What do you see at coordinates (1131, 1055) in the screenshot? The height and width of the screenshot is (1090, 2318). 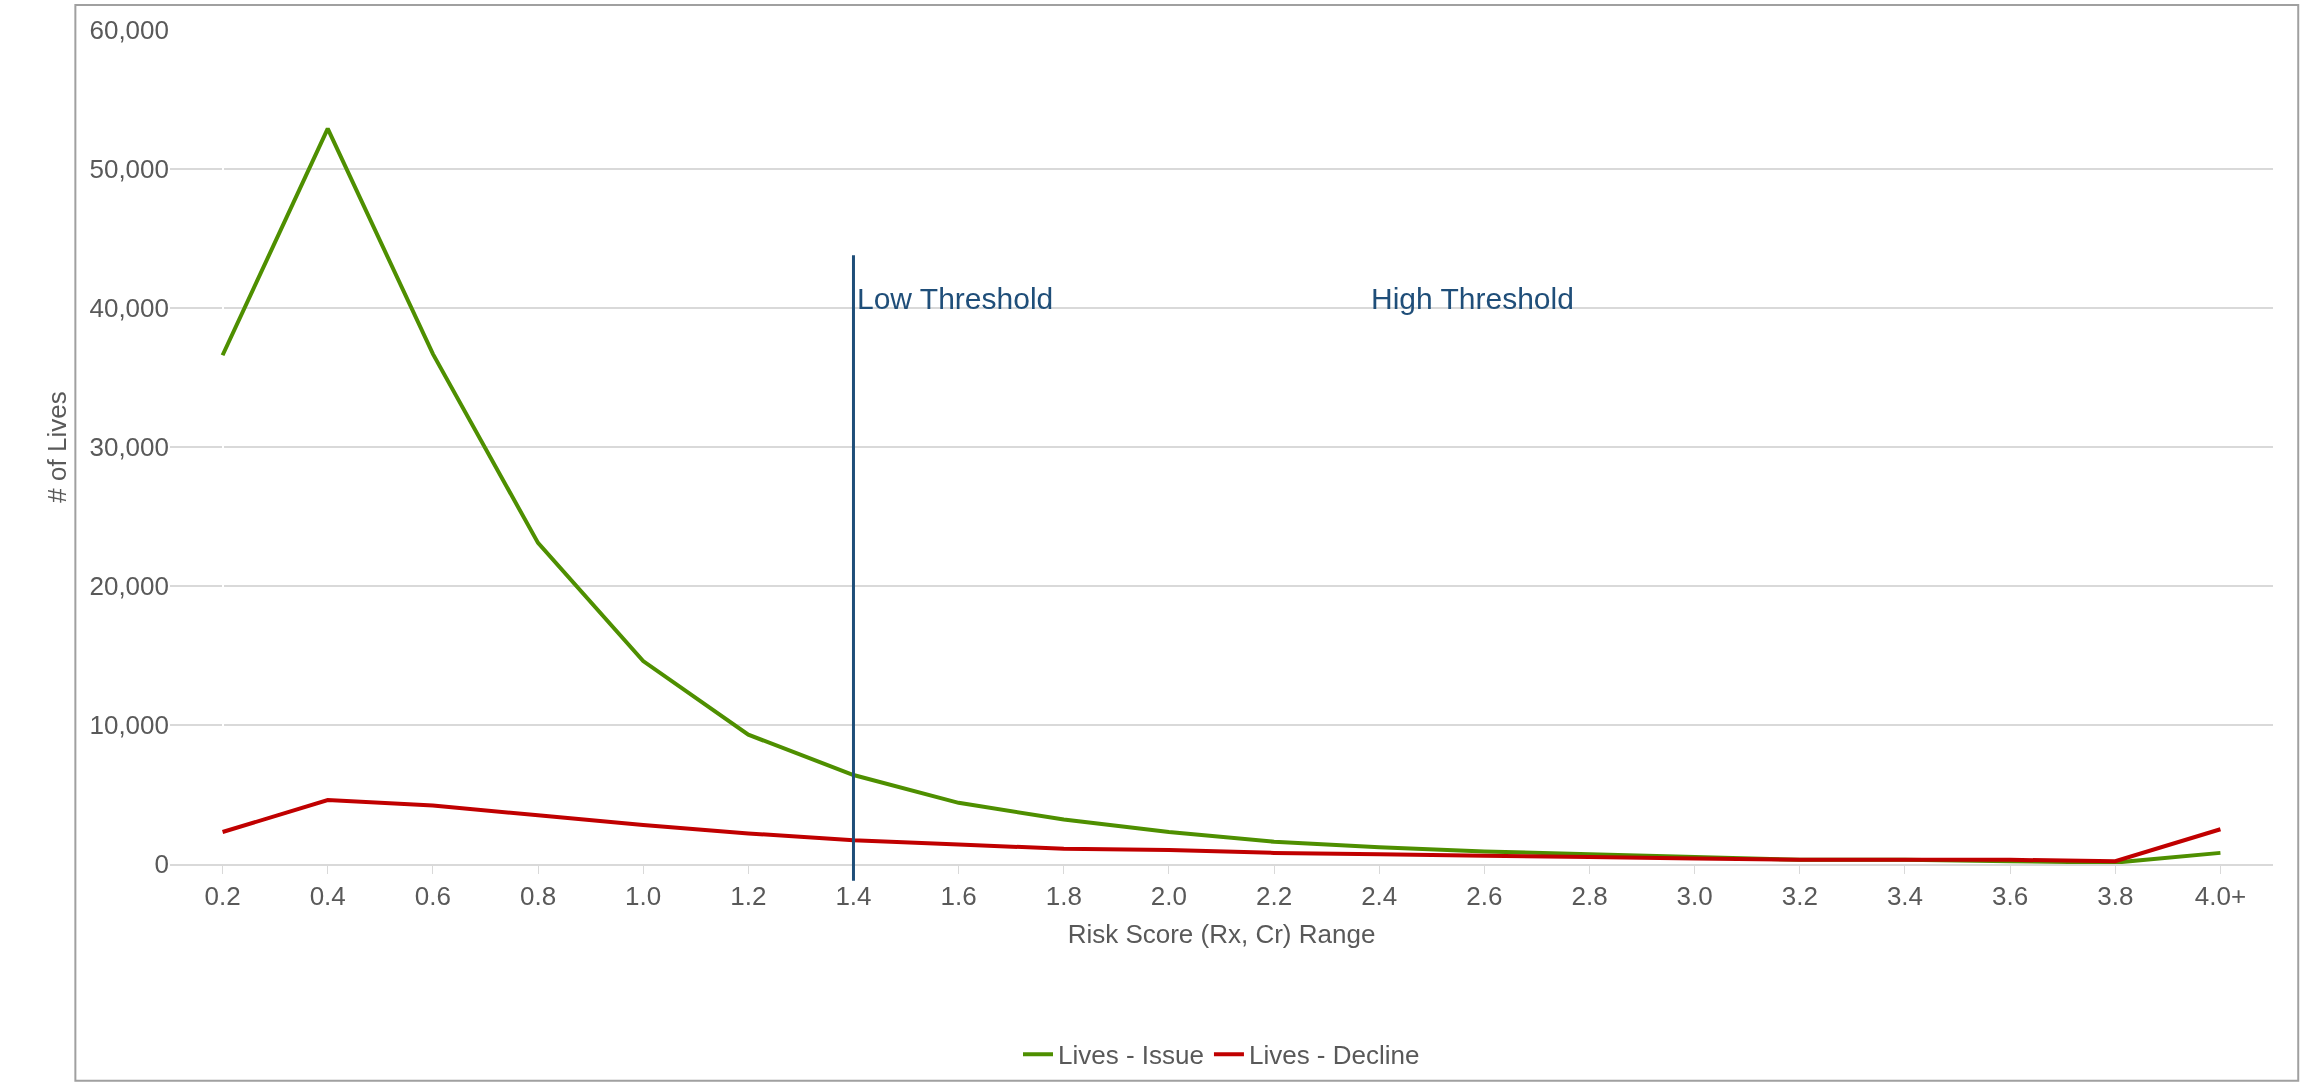 I see `legend-label: Lives - Issue` at bounding box center [1131, 1055].